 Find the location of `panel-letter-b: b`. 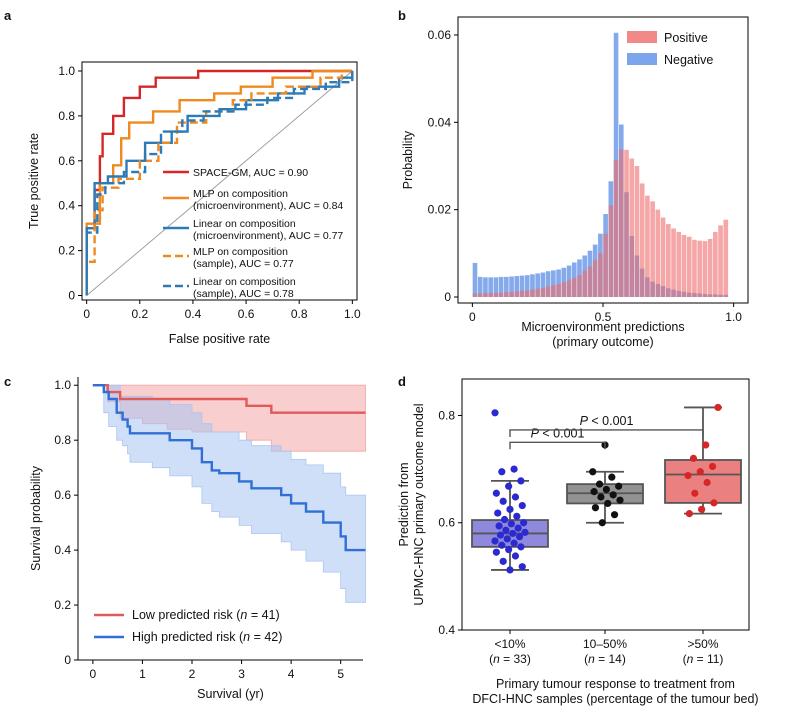

panel-letter-b: b is located at coordinates (402, 15).